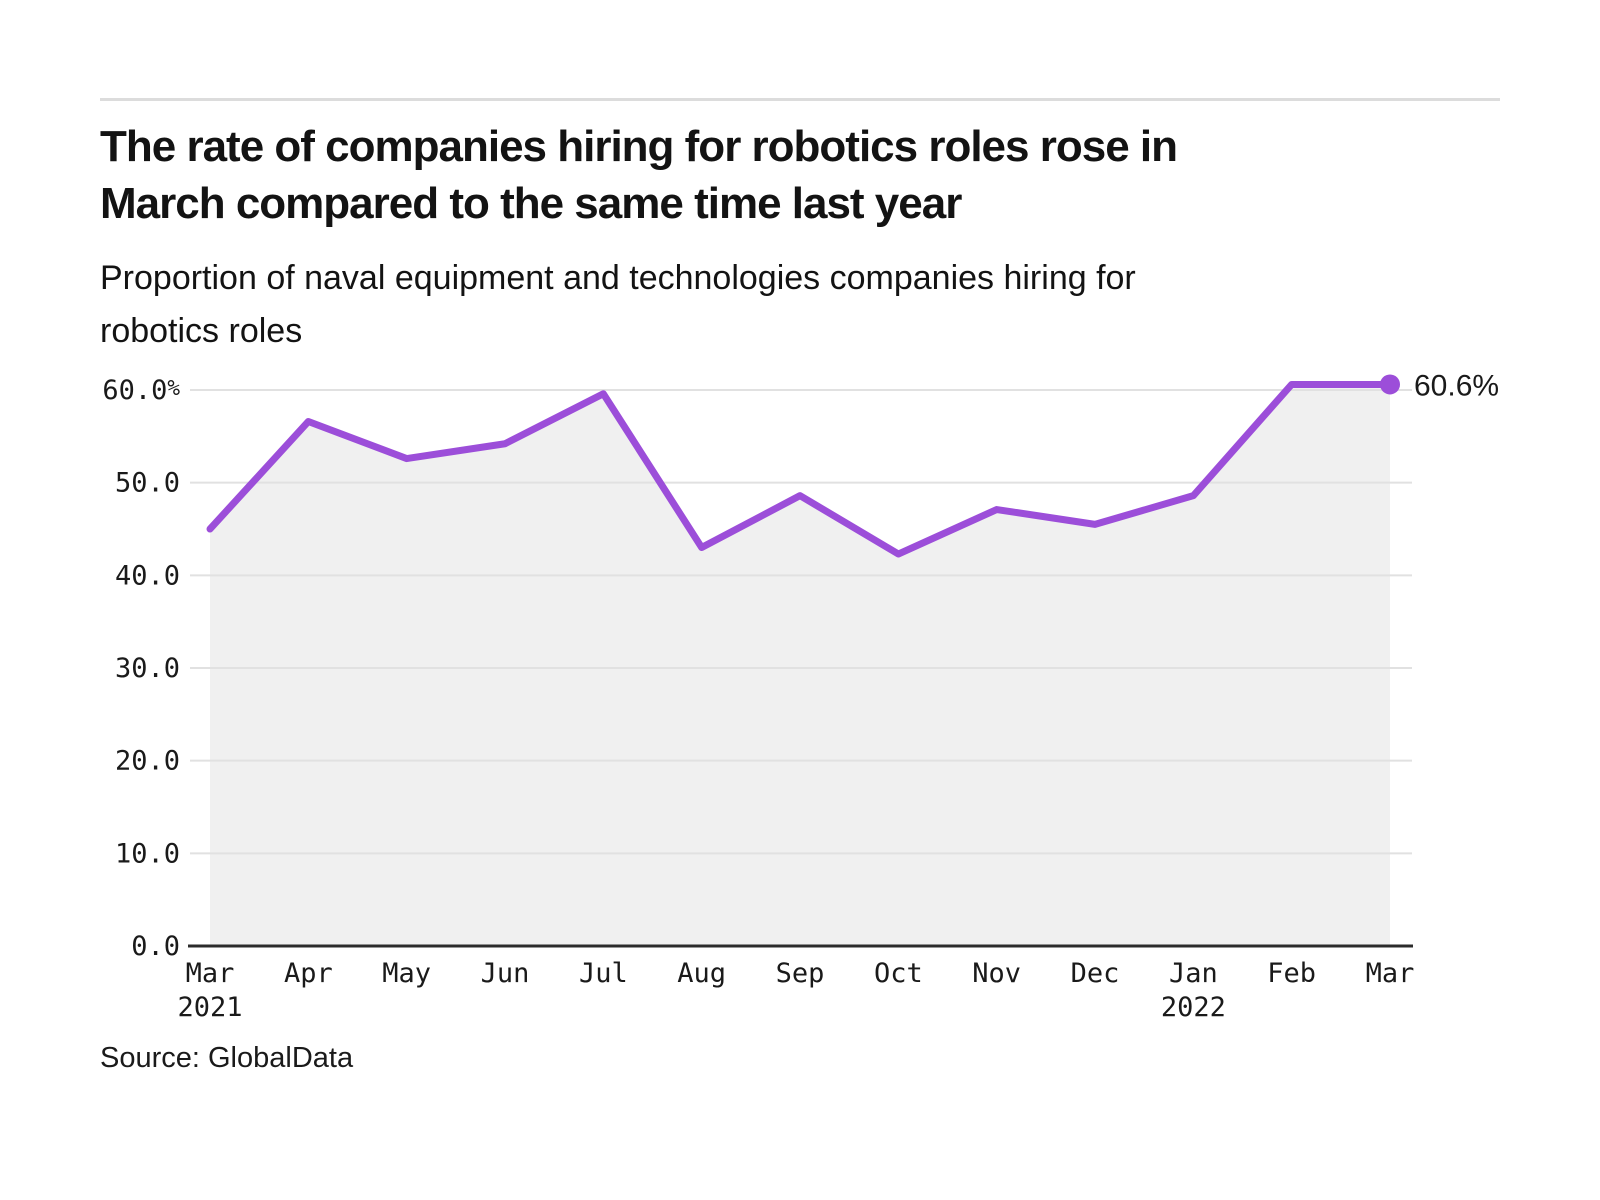 This screenshot has height=1200, width=1600. Describe the element at coordinates (147, 761) in the screenshot. I see `y-axis-tick-label: 20.0` at that location.